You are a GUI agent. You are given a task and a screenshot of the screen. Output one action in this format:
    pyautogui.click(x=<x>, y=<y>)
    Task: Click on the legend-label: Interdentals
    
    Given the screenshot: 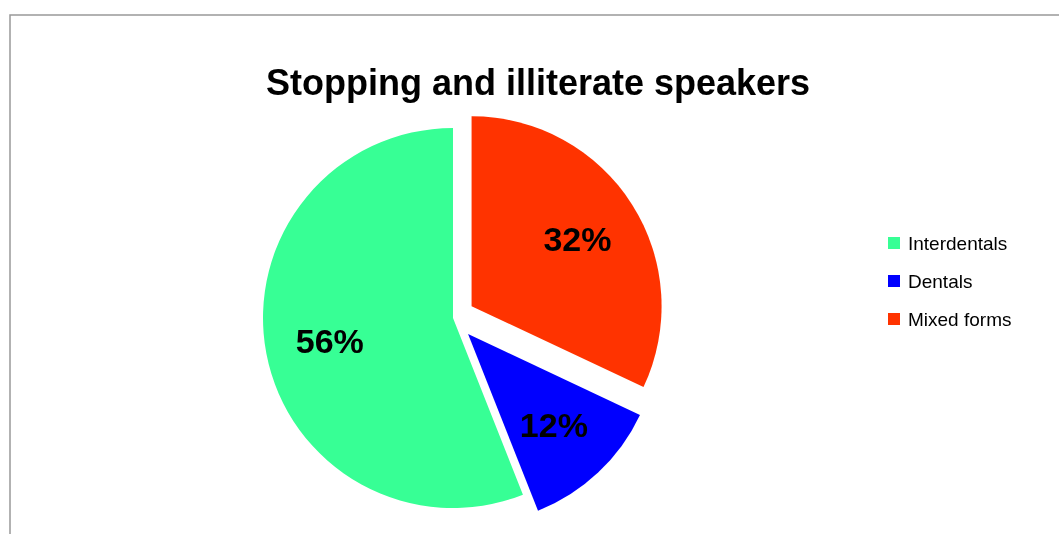 What is the action you would take?
    pyautogui.click(x=958, y=243)
    